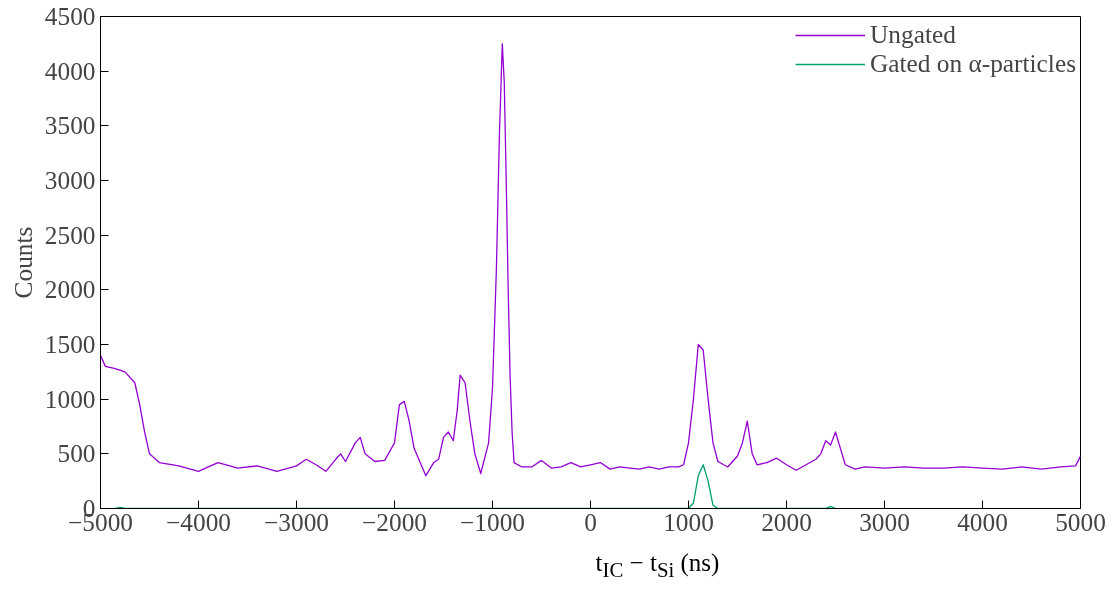  What do you see at coordinates (22, 262) in the screenshot?
I see `y-axis-title: Counts` at bounding box center [22, 262].